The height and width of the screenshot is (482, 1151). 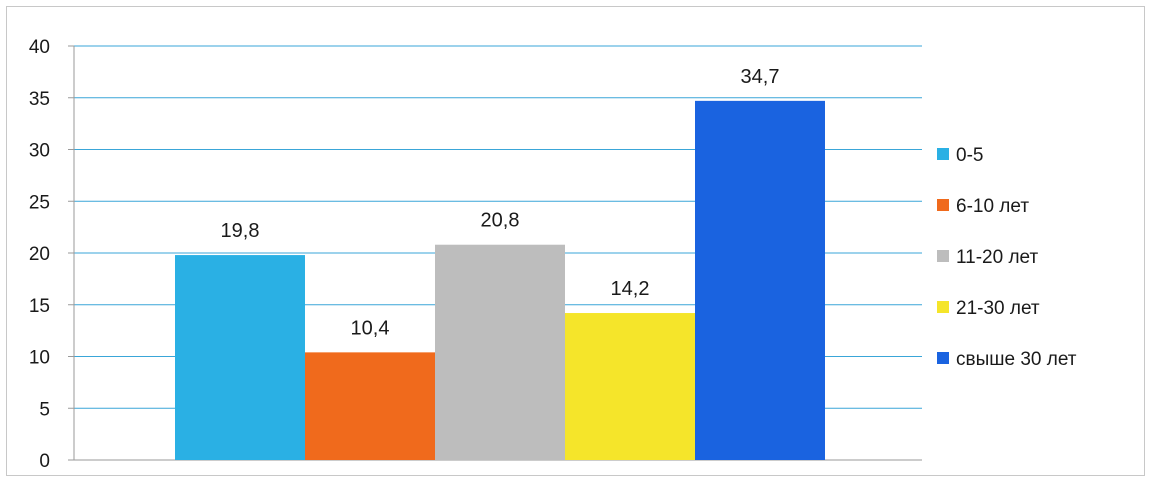 I want to click on y-tick-label: 5, so click(x=44, y=409).